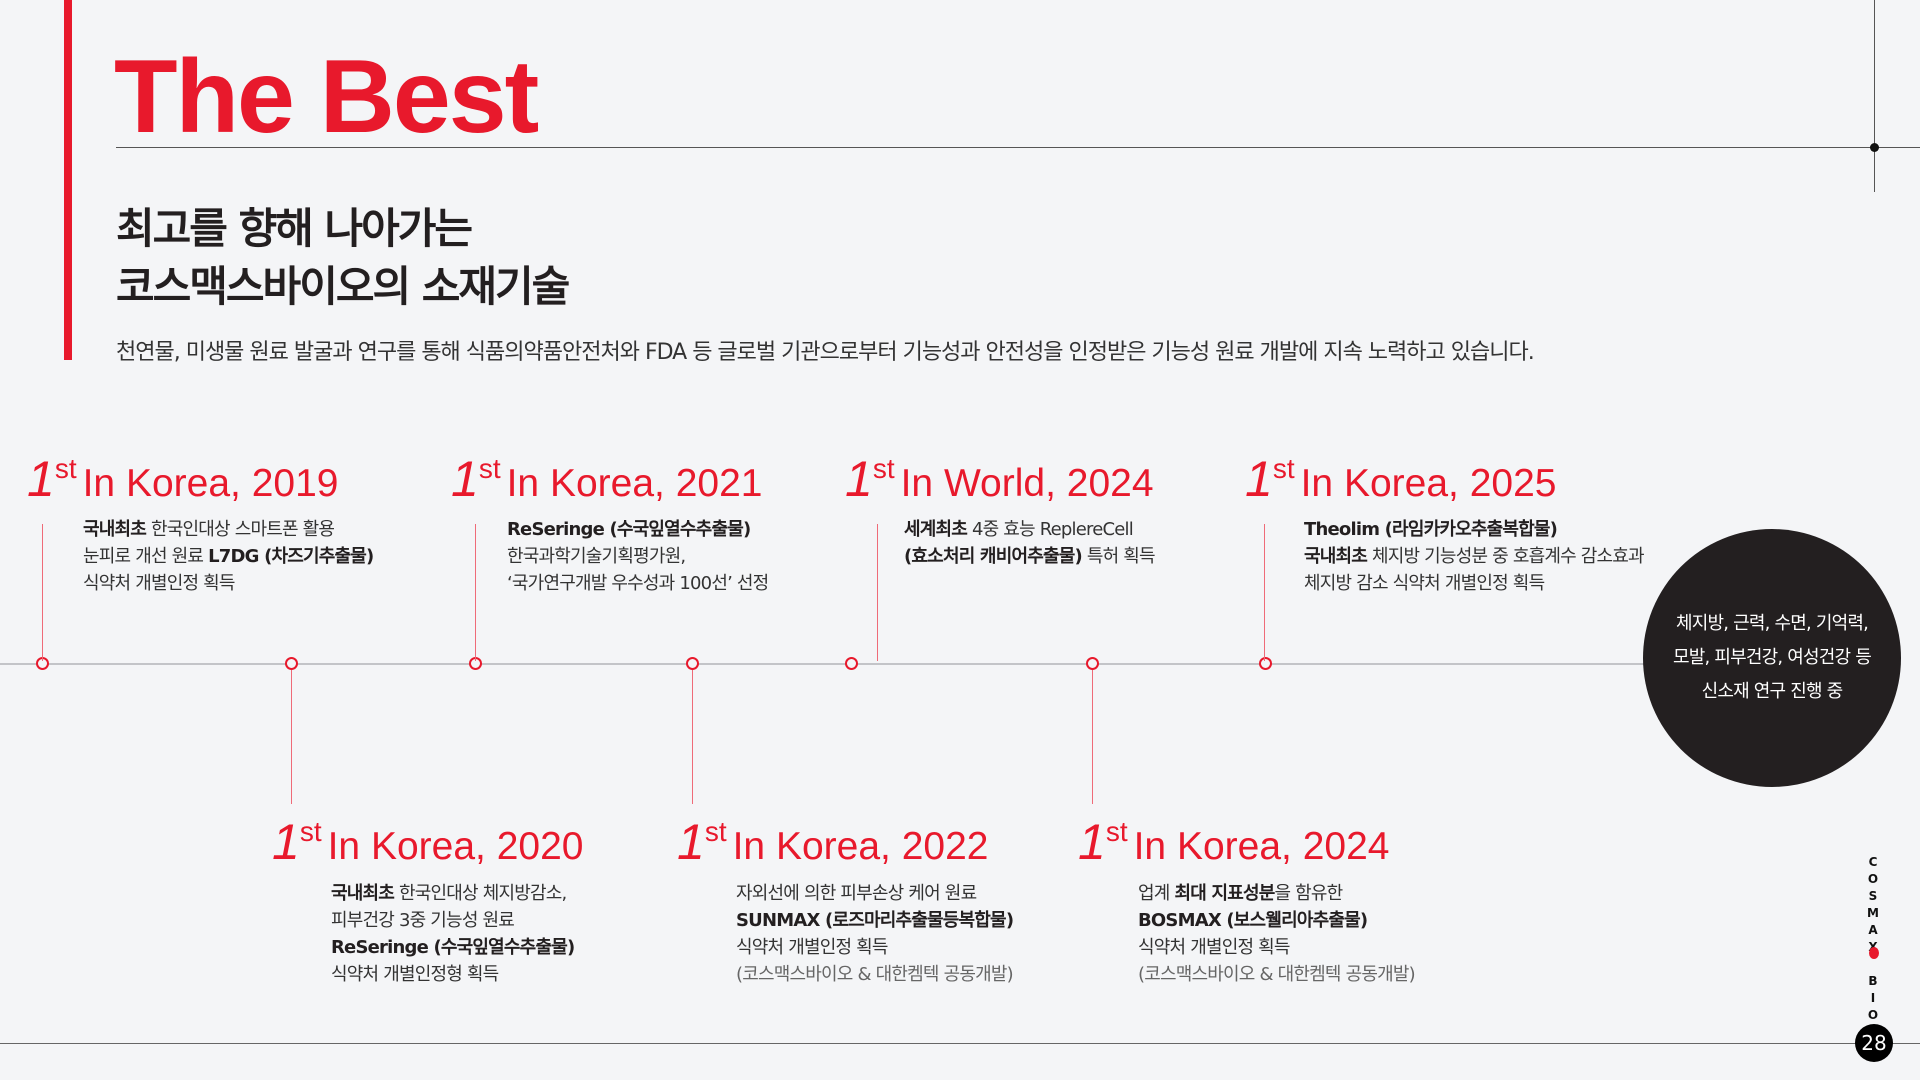  I want to click on divider-vertical, so click(1874, 96).